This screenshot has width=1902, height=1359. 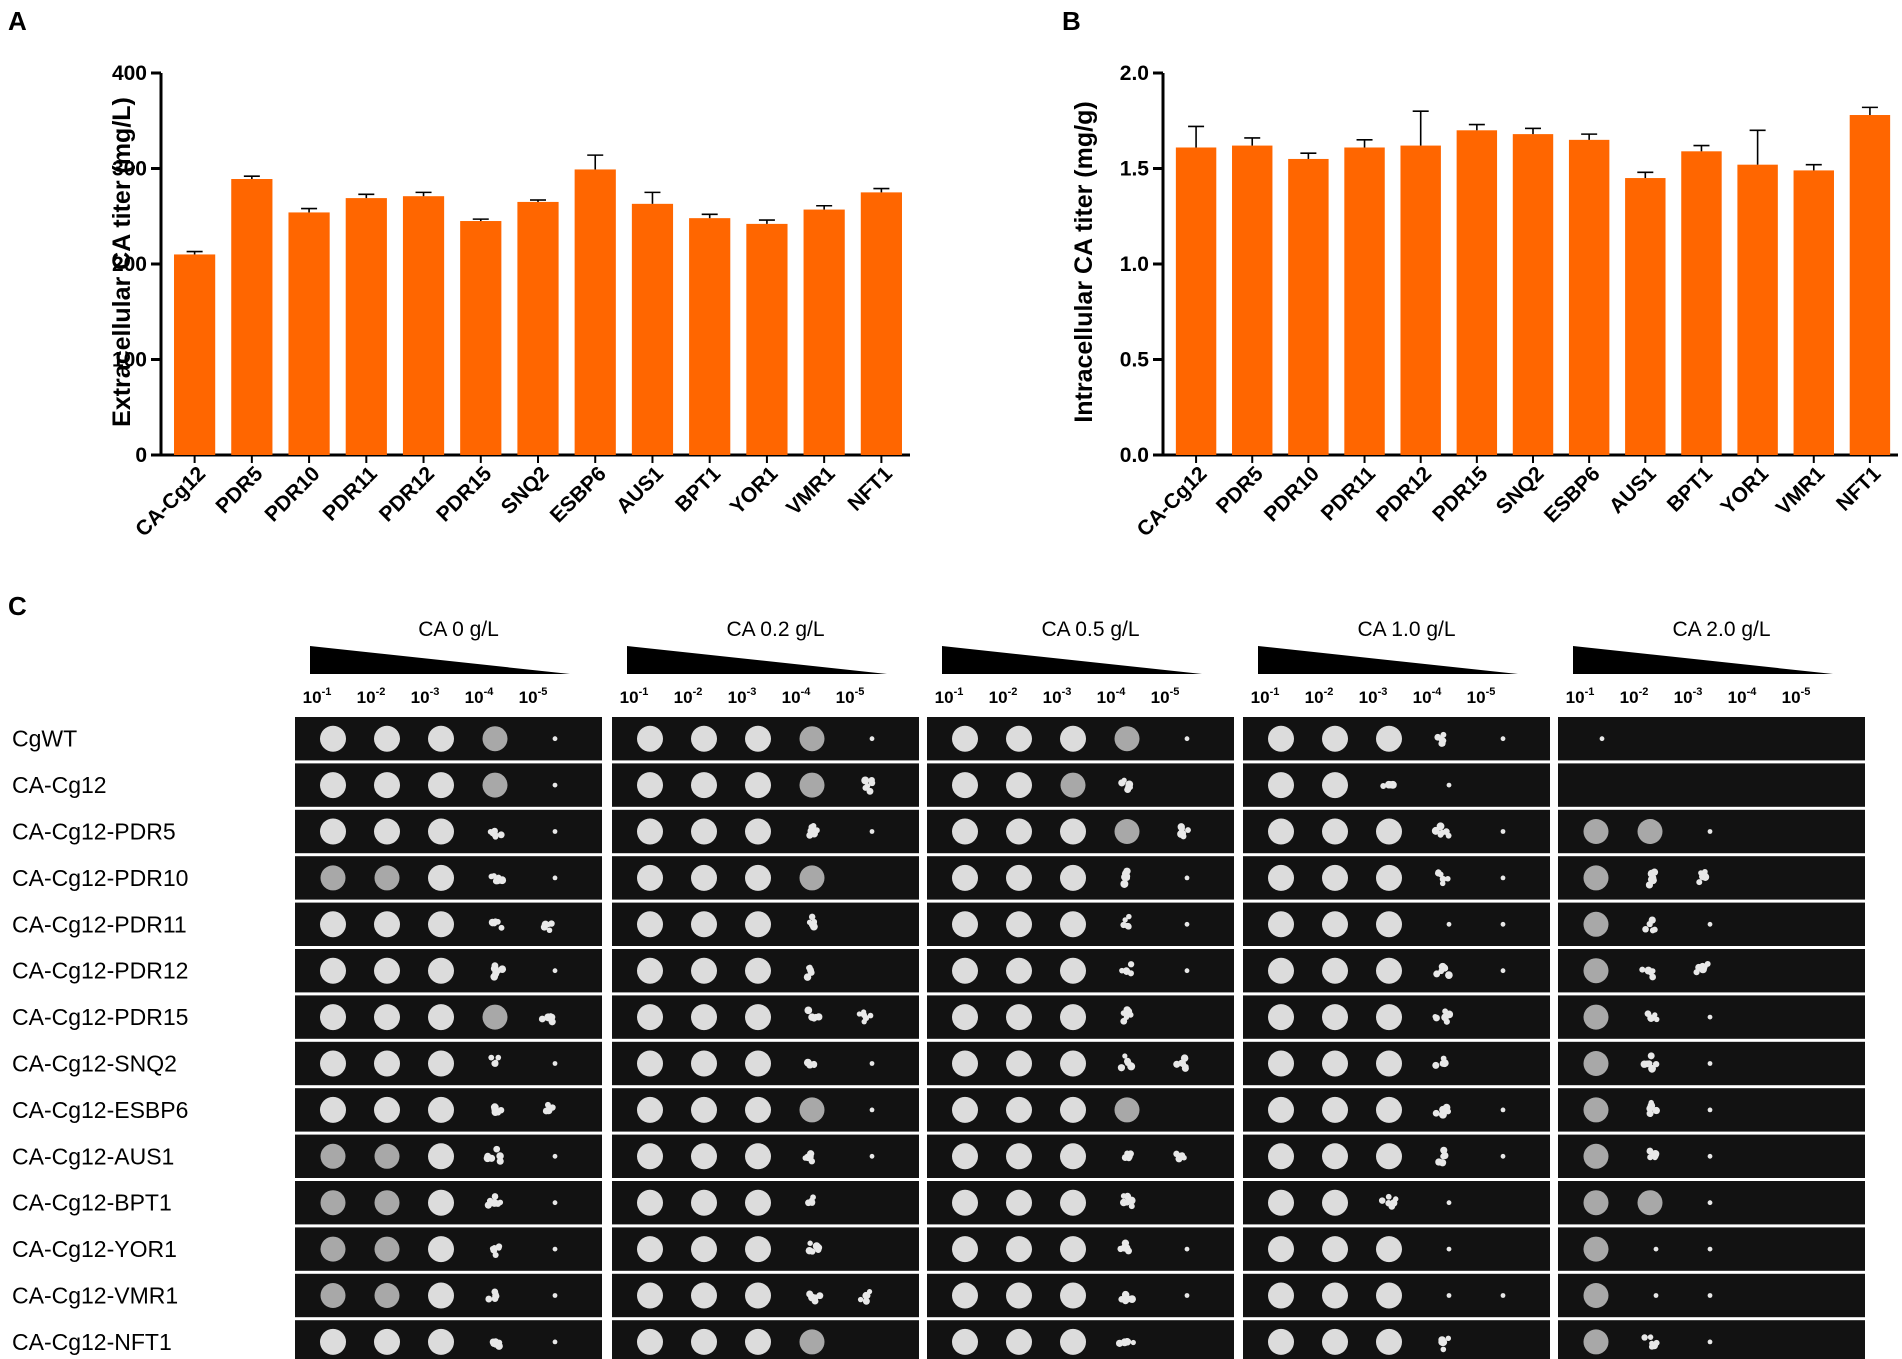 What do you see at coordinates (100, 1017) in the screenshot?
I see `strain-label: CA-Cg12-PDR15` at bounding box center [100, 1017].